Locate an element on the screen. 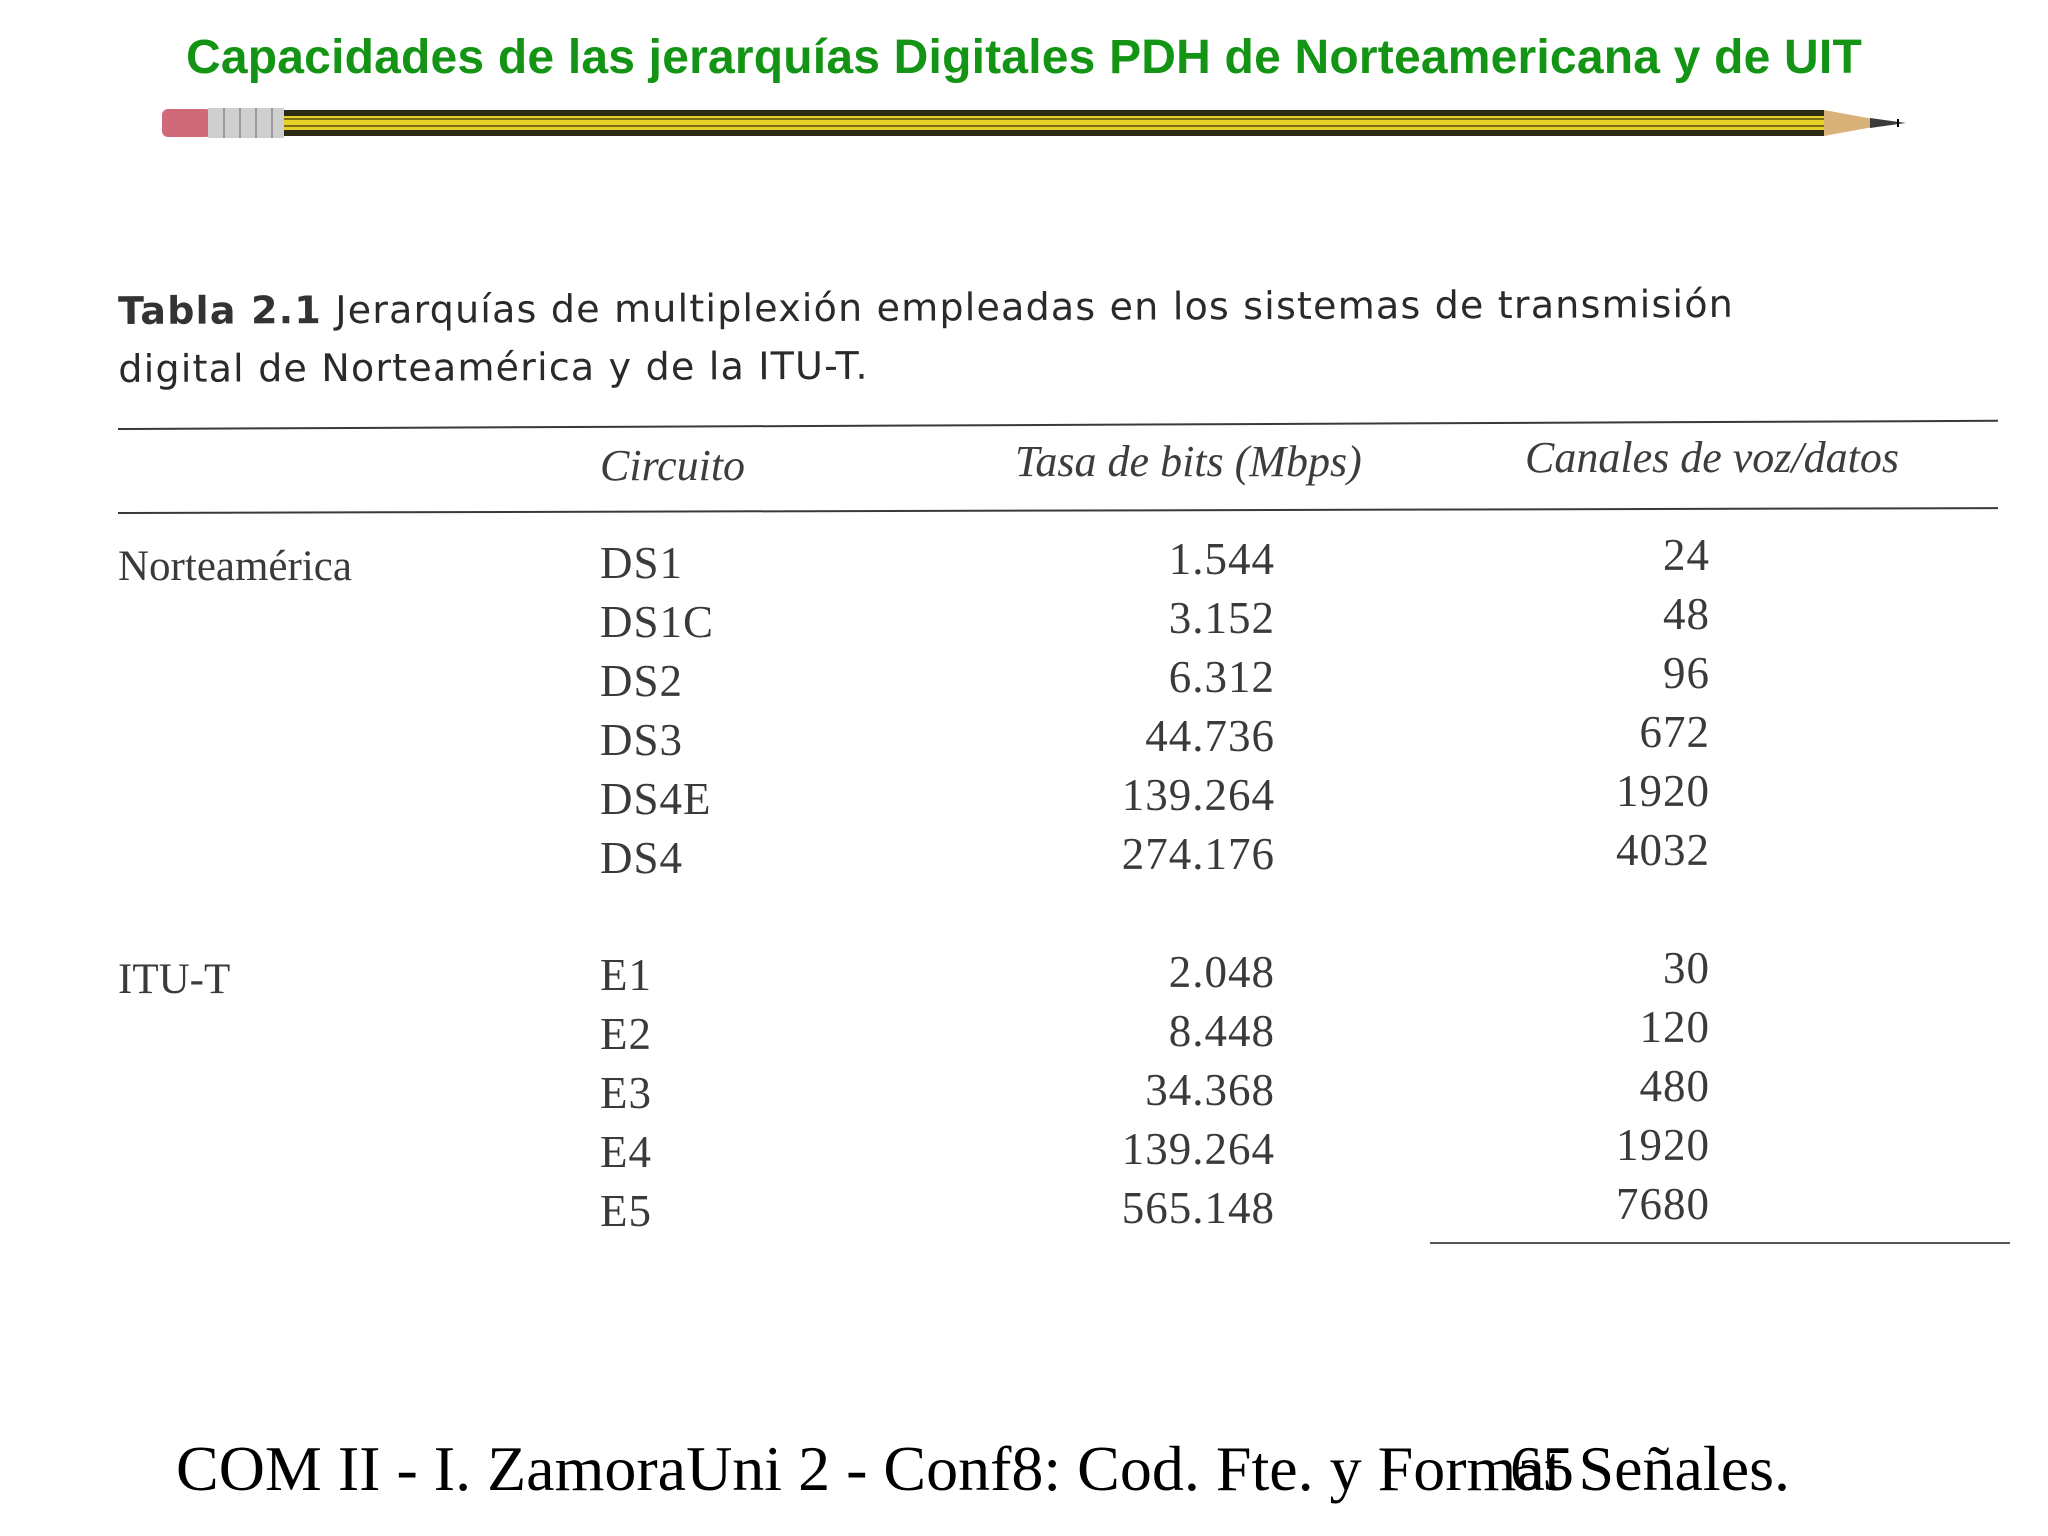 This screenshot has width=2048, height=1536. table-cell-channels: 672 is located at coordinates (1674, 732).